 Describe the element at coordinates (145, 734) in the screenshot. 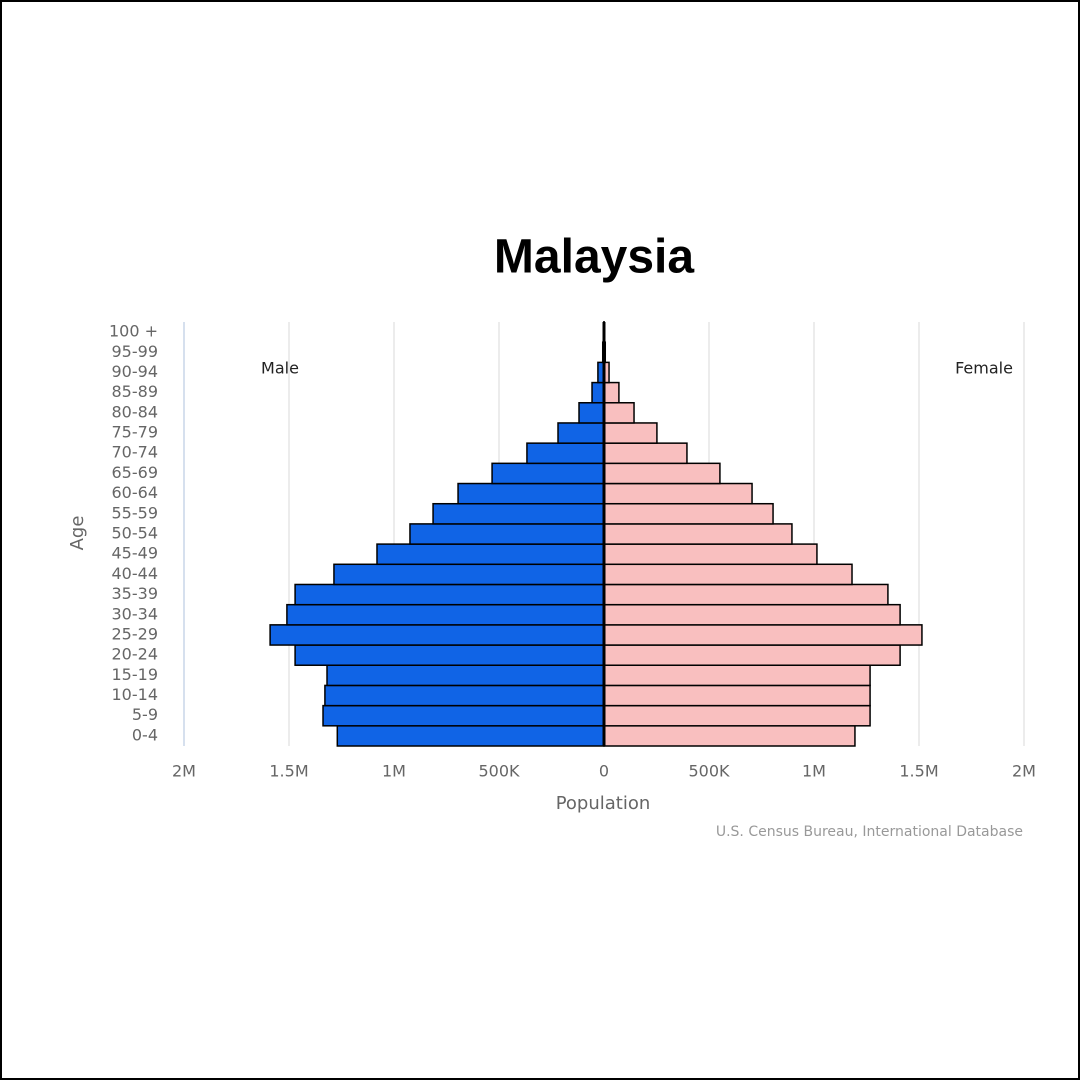

I see `y-tick-label: 0-4` at that location.